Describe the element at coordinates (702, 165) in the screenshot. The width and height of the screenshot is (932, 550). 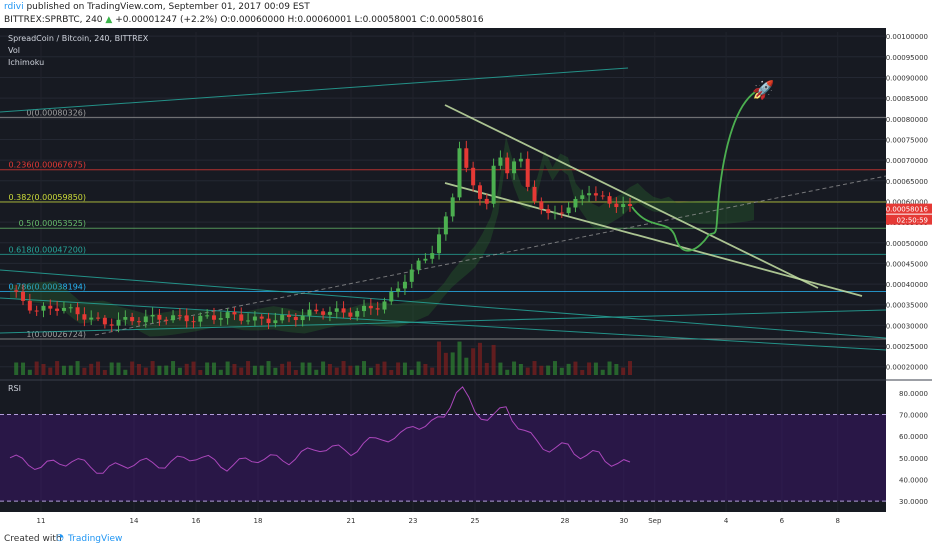
I see `projection-drawing: 🚀` at that location.